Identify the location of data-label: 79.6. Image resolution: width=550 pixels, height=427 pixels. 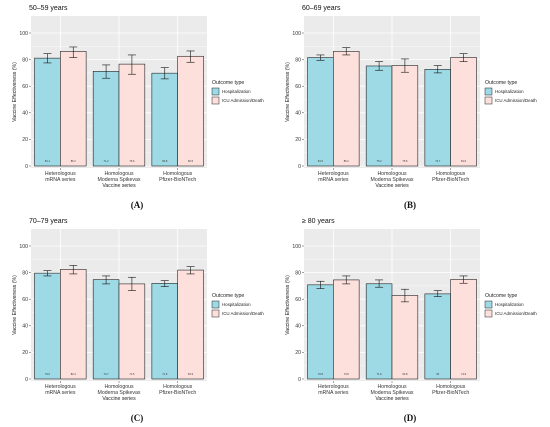
(48, 374).